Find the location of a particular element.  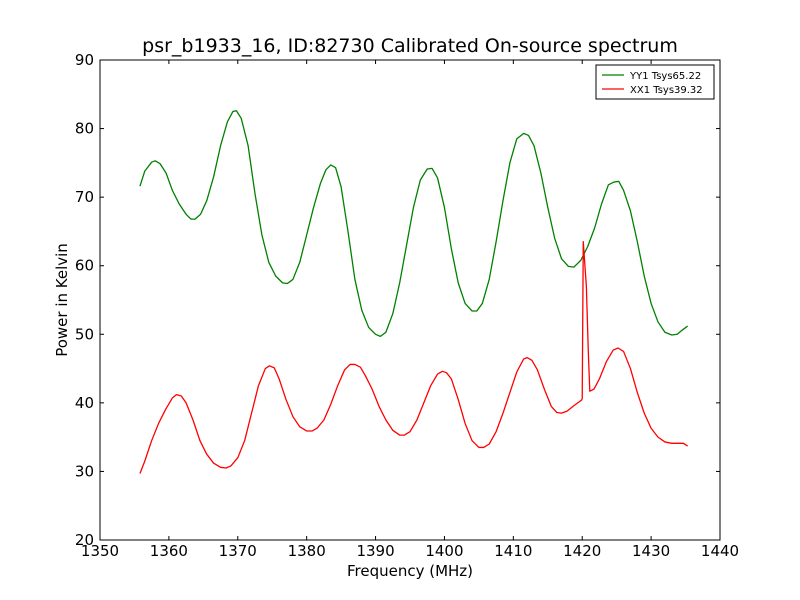

legend-label-1: XX1 Tsys39.32 is located at coordinates (666, 90).